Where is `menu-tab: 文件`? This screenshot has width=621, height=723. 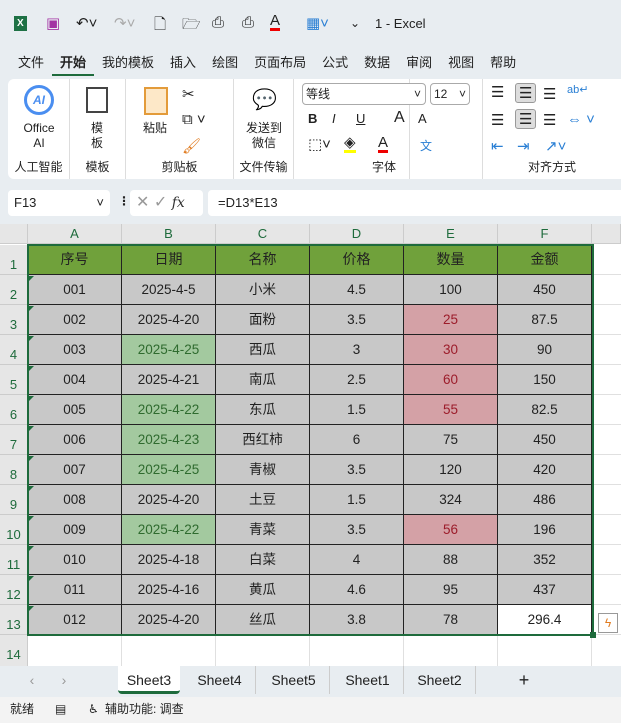 menu-tab: 文件 is located at coordinates (31, 62).